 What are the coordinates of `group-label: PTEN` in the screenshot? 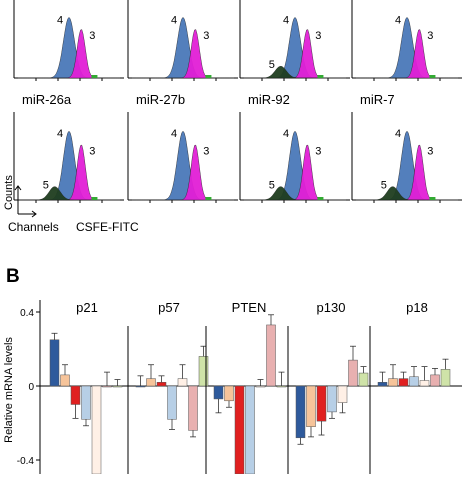 It's located at (249, 307).